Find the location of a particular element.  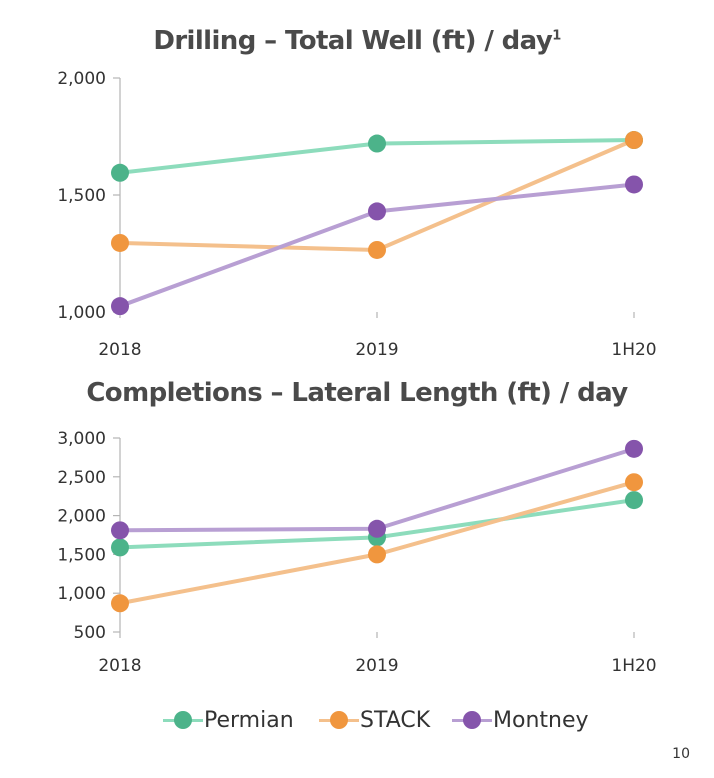

chart1-point-permian-2018 is located at coordinates (120, 172).